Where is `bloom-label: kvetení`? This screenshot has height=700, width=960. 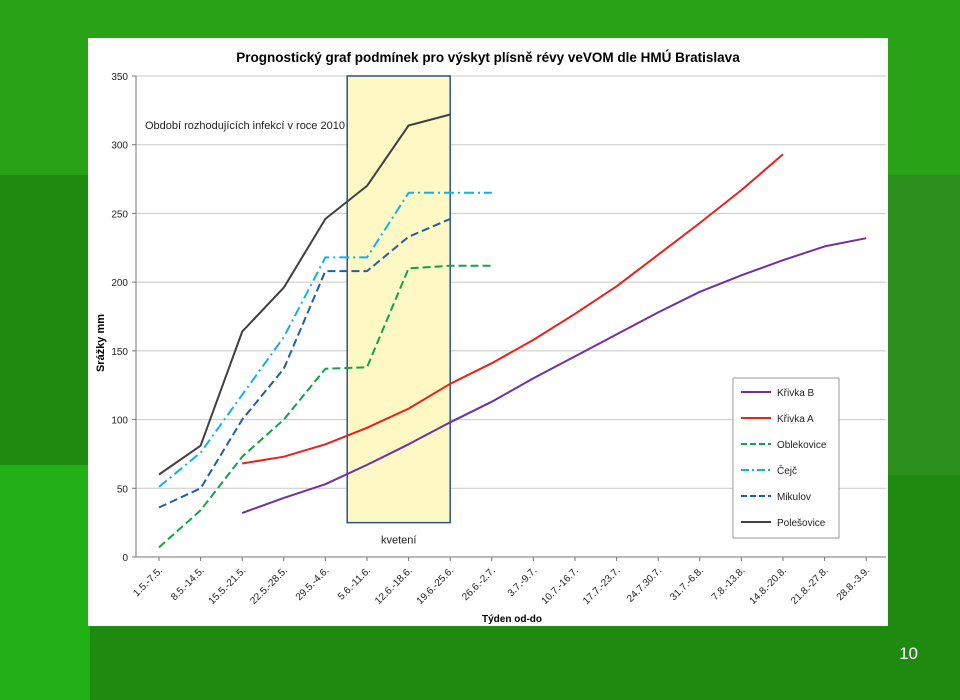
bloom-label: kvetení is located at coordinates (398, 541).